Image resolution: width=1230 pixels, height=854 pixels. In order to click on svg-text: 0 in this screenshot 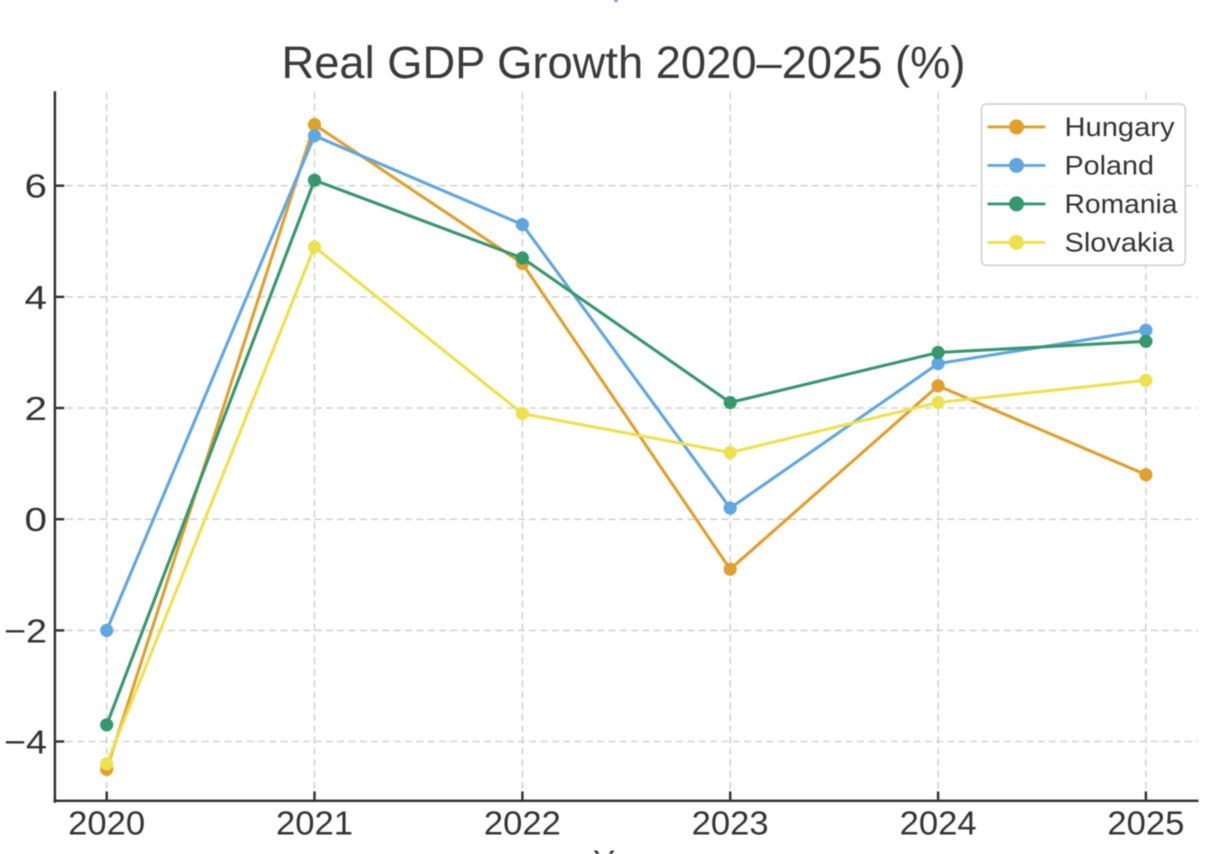, I will do `click(36, 520)`.